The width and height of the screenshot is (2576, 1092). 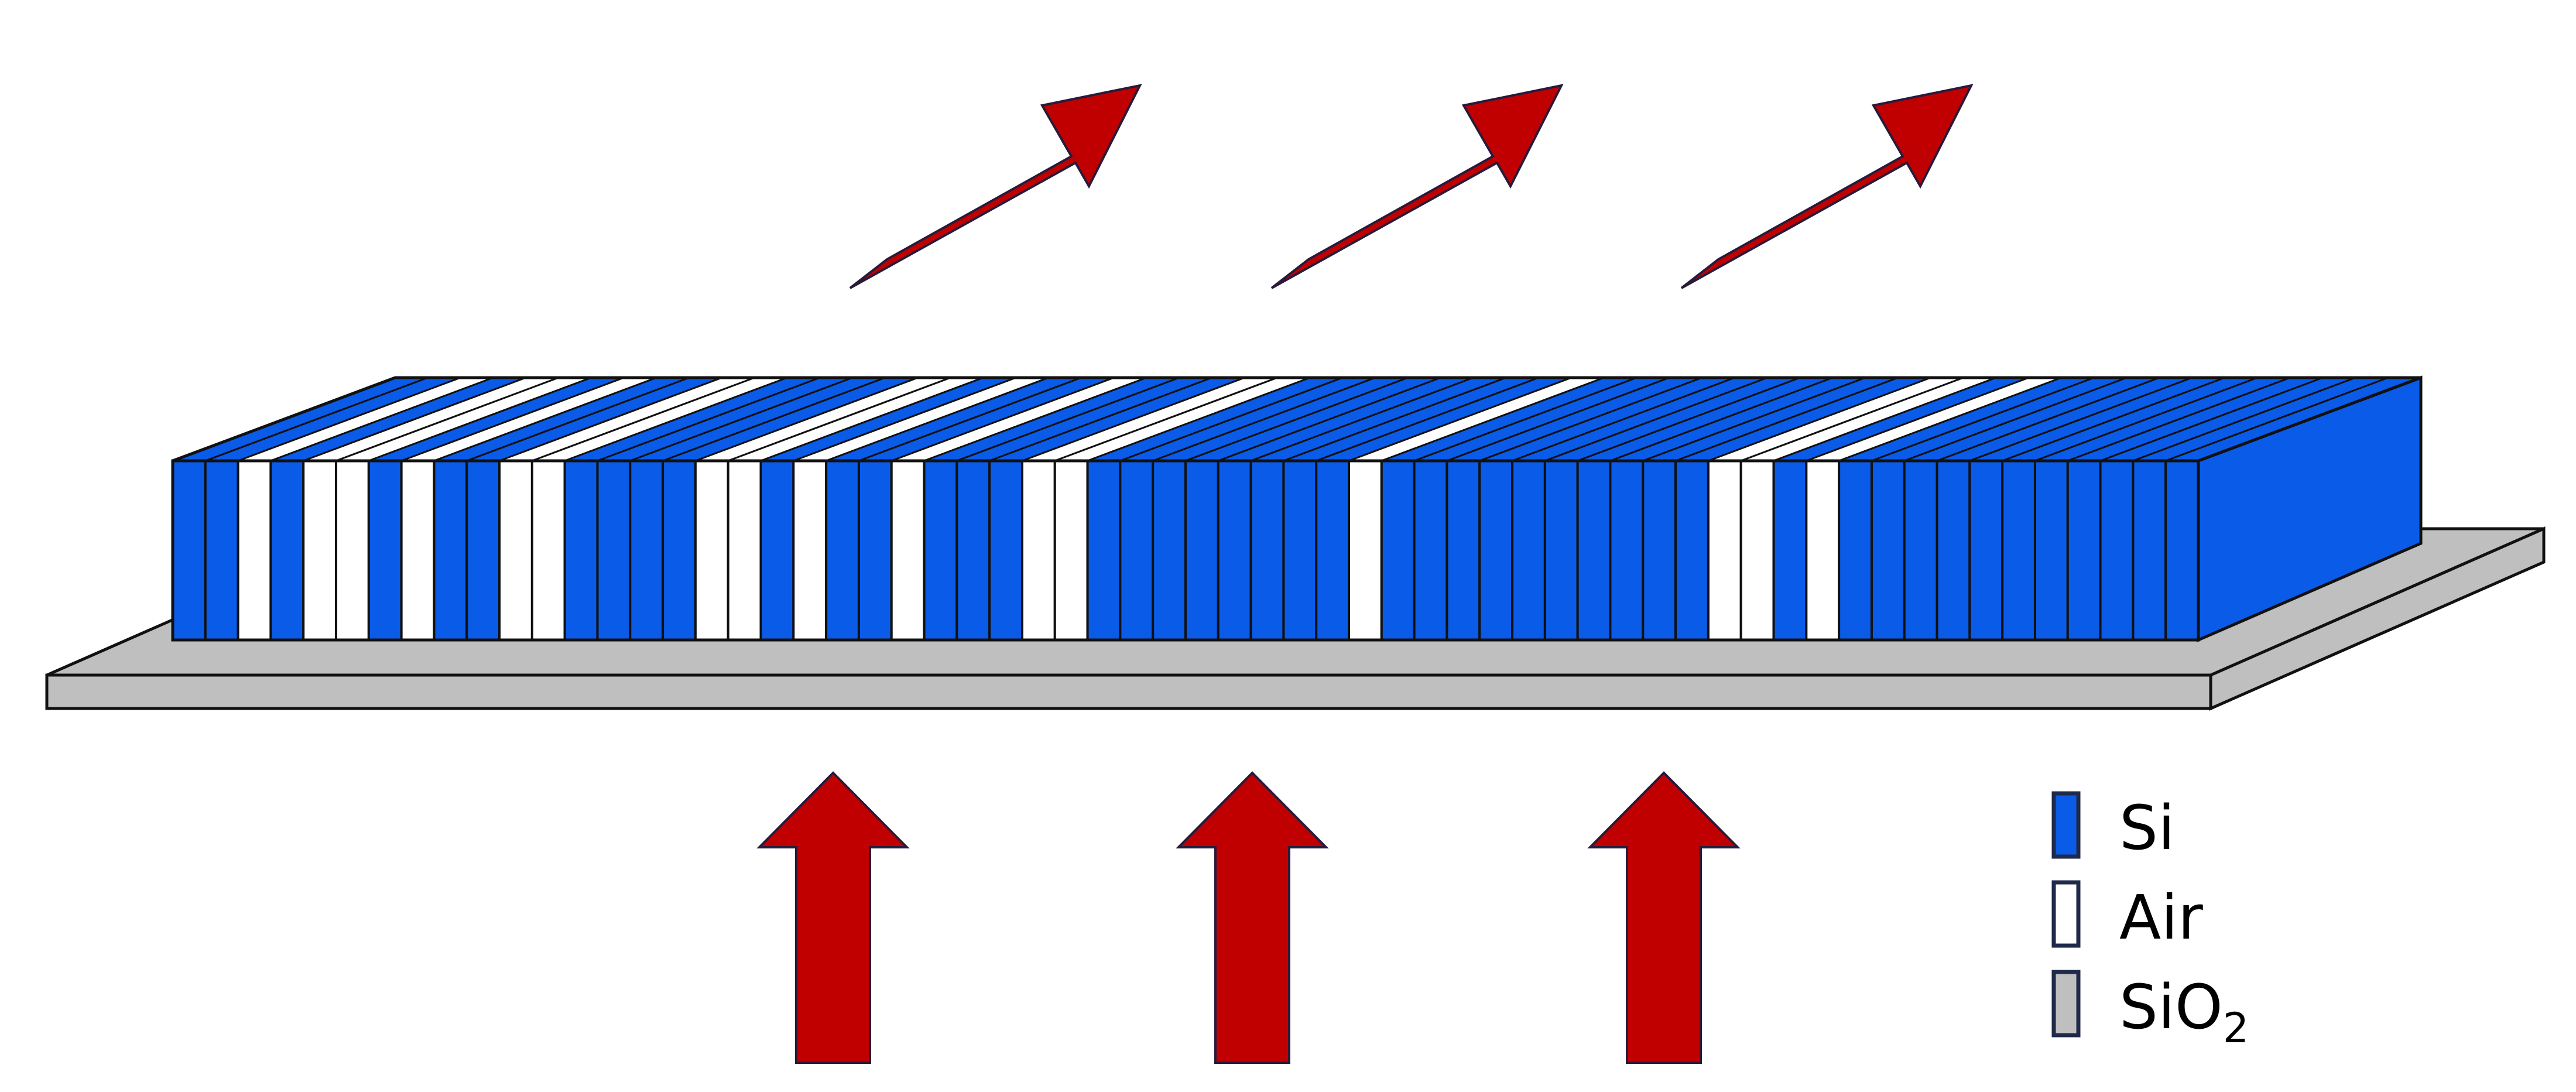 I want to click on legend-item-sio2: SiO2, so click(x=2150, y=1011).